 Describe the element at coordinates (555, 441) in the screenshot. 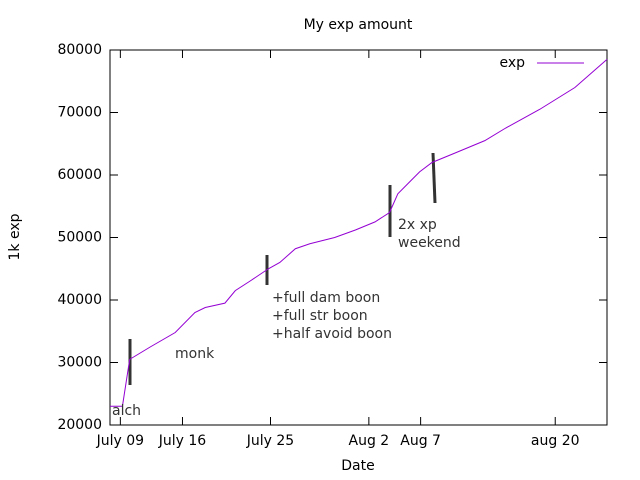

I see `x-tick-label: aug 20` at that location.